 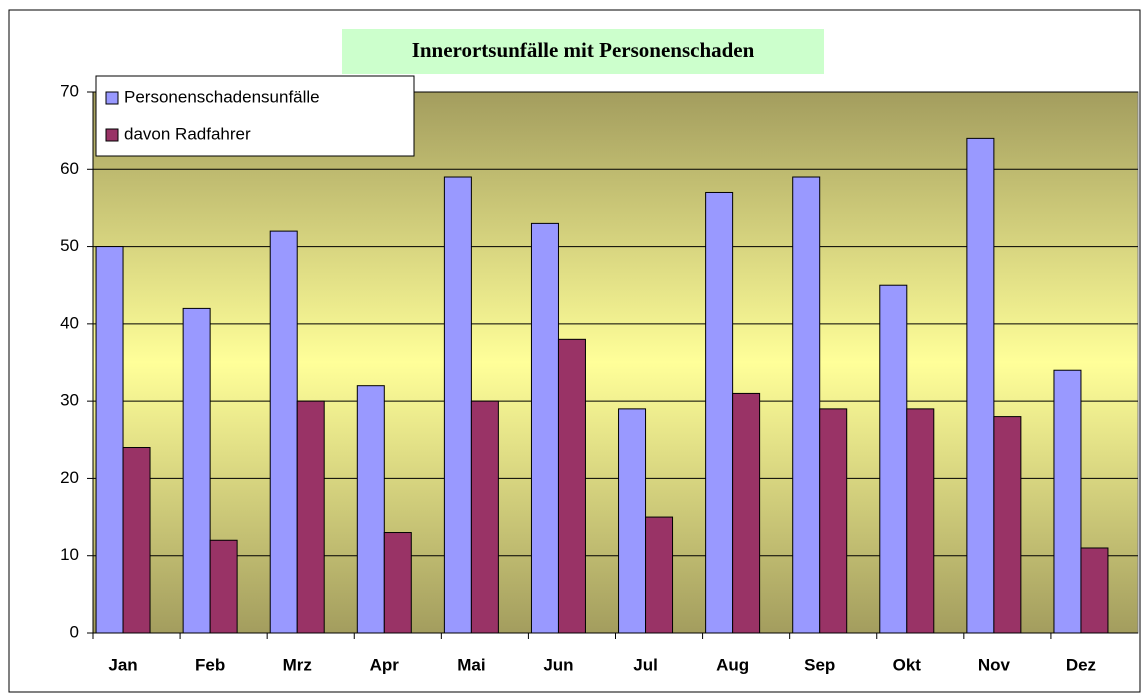 What do you see at coordinates (74, 631) in the screenshot?
I see `y-tick-label: 0` at bounding box center [74, 631].